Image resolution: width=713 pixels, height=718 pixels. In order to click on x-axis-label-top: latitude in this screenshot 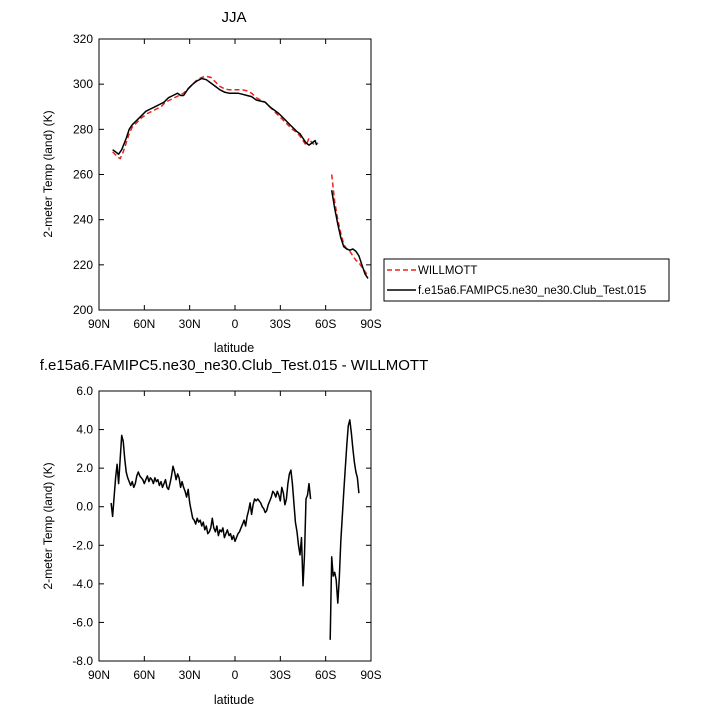, I will do `click(234, 348)`.